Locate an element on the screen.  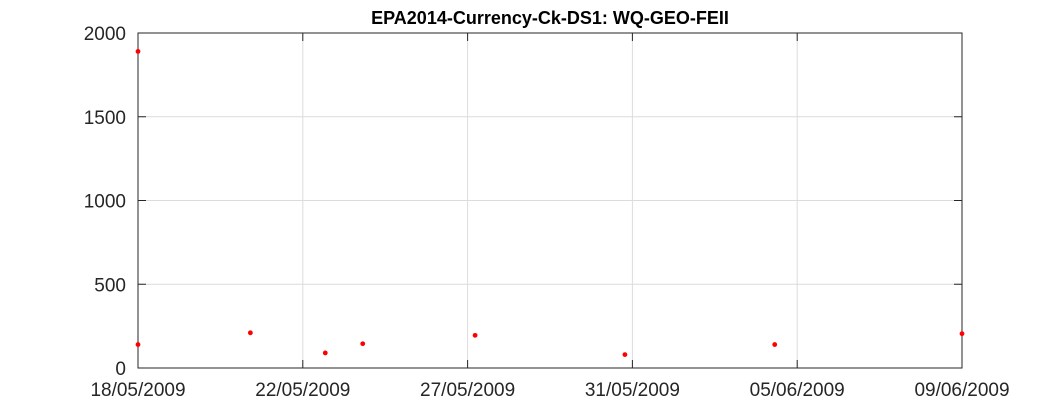
x-tick-label: 27/05/2009 is located at coordinates (467, 390).